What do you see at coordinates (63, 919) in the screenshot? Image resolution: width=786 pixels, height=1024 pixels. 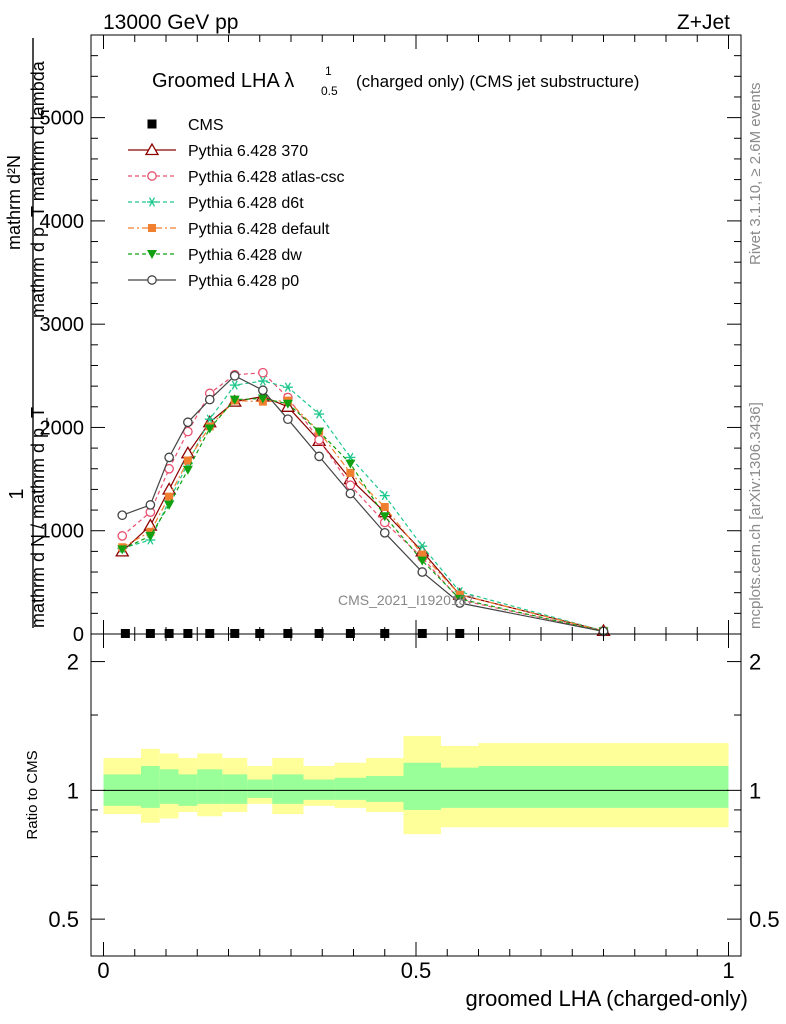 I see `ratio-y-tick-label: 0.5` at bounding box center [63, 919].